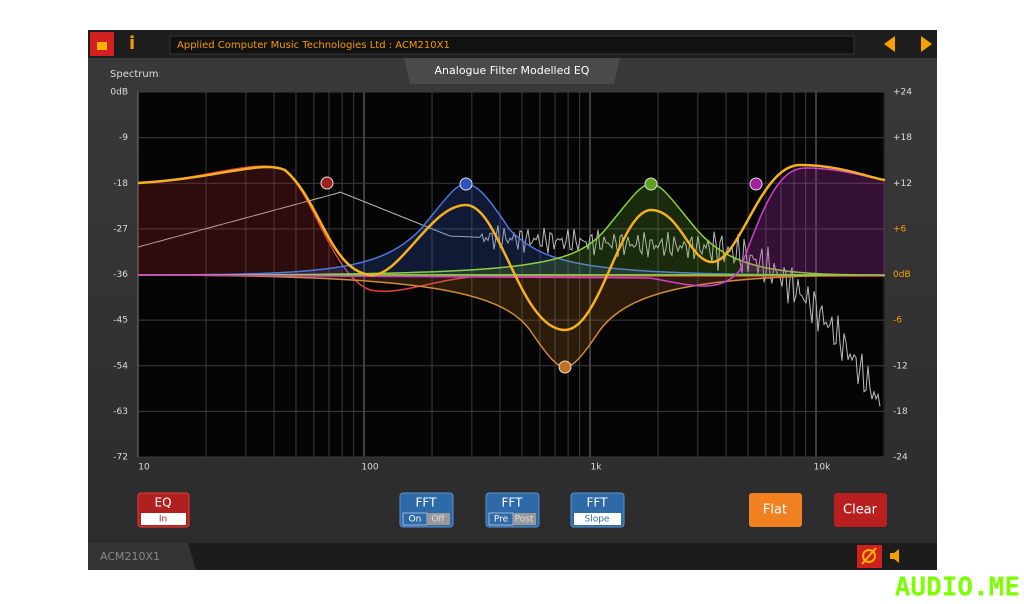 This screenshot has width=1024, height=604. Describe the element at coordinates (902, 93) in the screenshot. I see `right-axis-label: +24` at that location.